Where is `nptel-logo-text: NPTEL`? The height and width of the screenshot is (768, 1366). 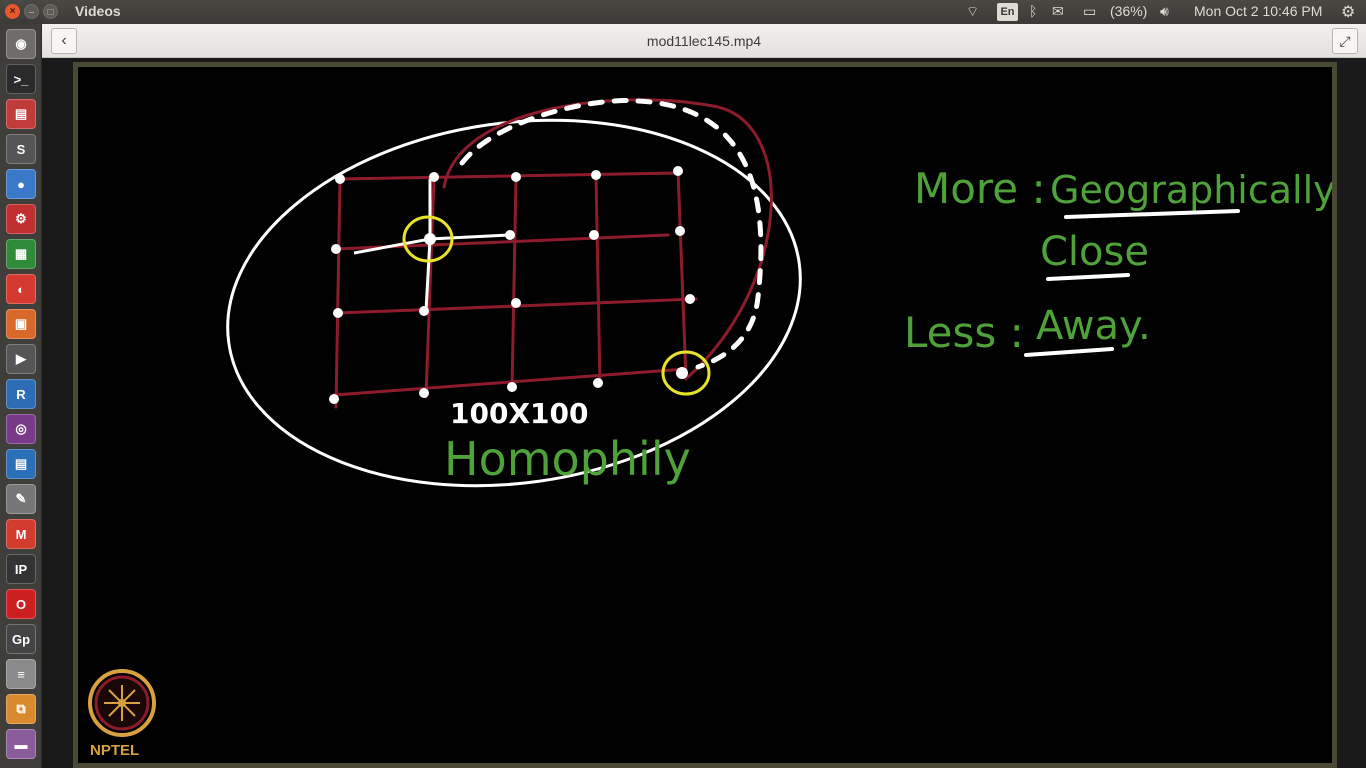
nptel-logo-text: NPTEL is located at coordinates (114, 750).